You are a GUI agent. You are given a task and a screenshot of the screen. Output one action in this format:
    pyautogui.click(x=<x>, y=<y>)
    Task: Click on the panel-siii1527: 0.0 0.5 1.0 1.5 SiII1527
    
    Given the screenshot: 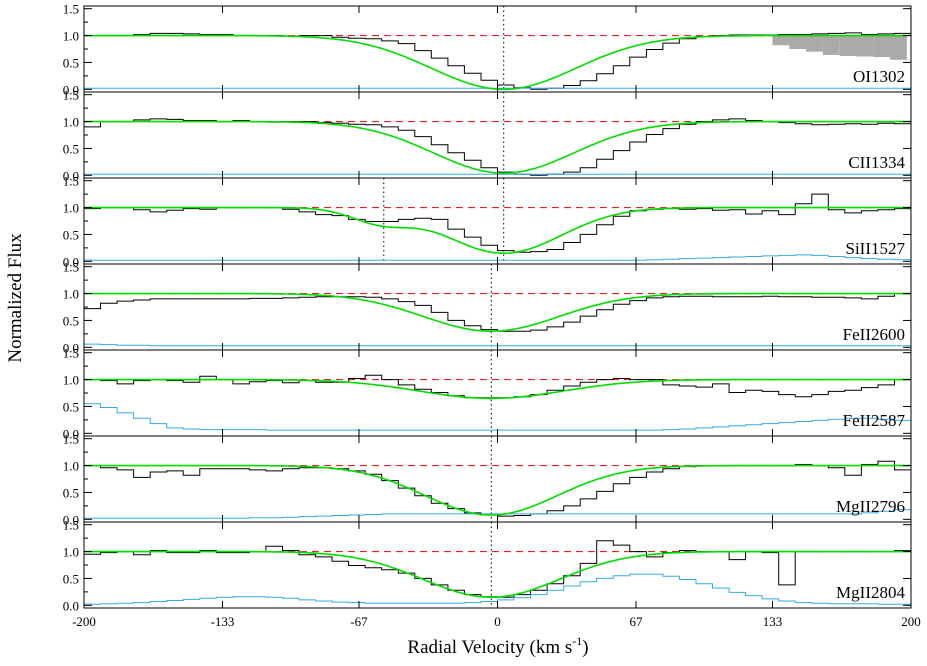 What is the action you would take?
    pyautogui.click(x=487, y=221)
    